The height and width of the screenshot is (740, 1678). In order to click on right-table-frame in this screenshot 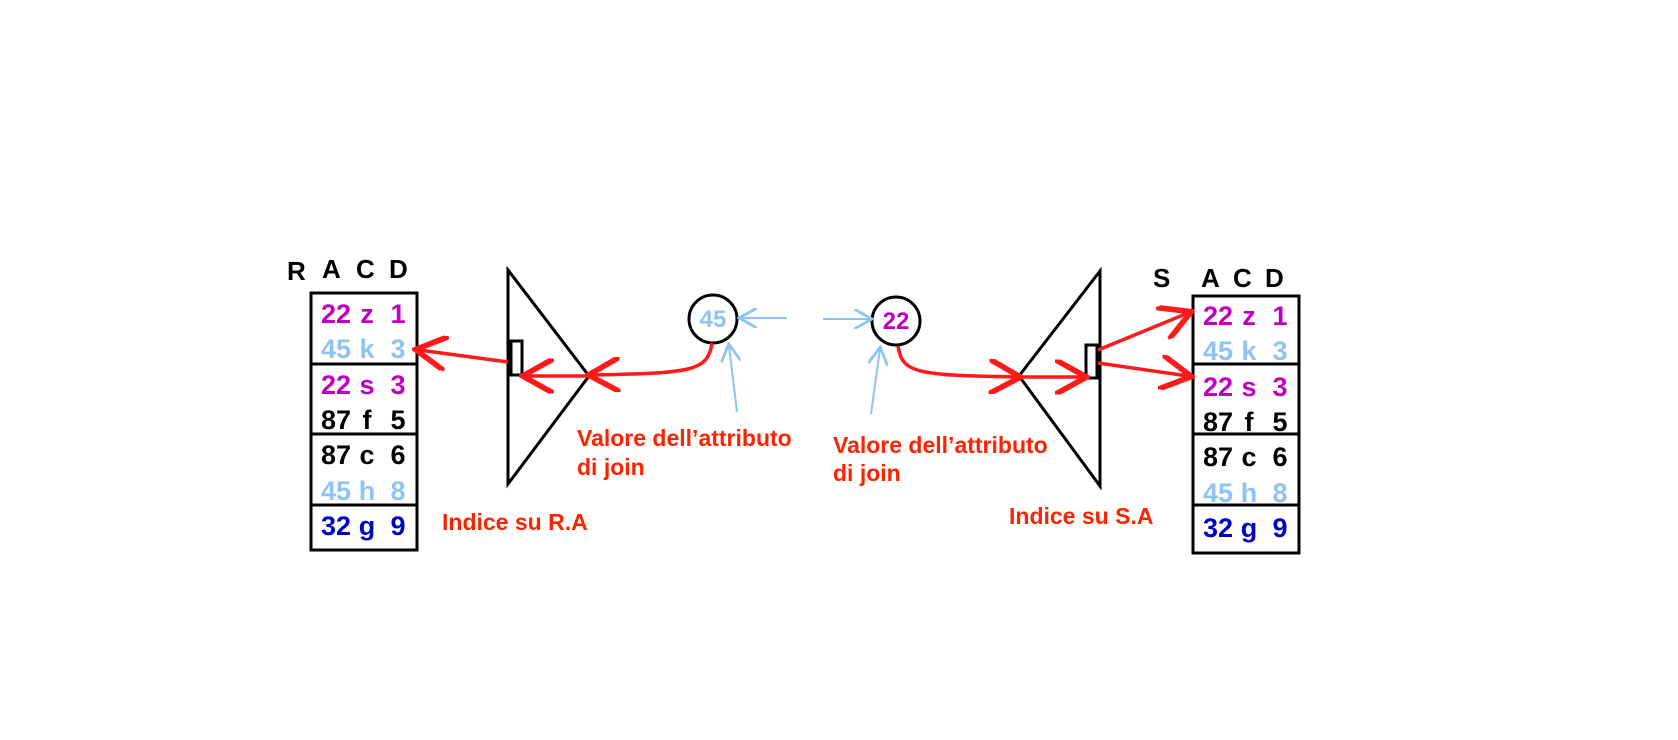, I will do `click(1246, 424)`.